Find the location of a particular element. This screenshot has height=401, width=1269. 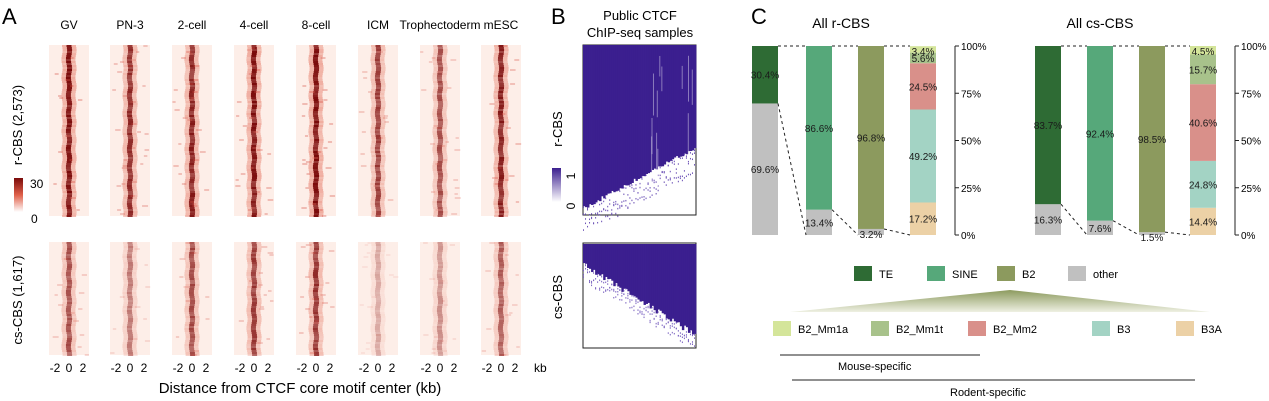

heatmap-background is located at coordinates (130, 298).